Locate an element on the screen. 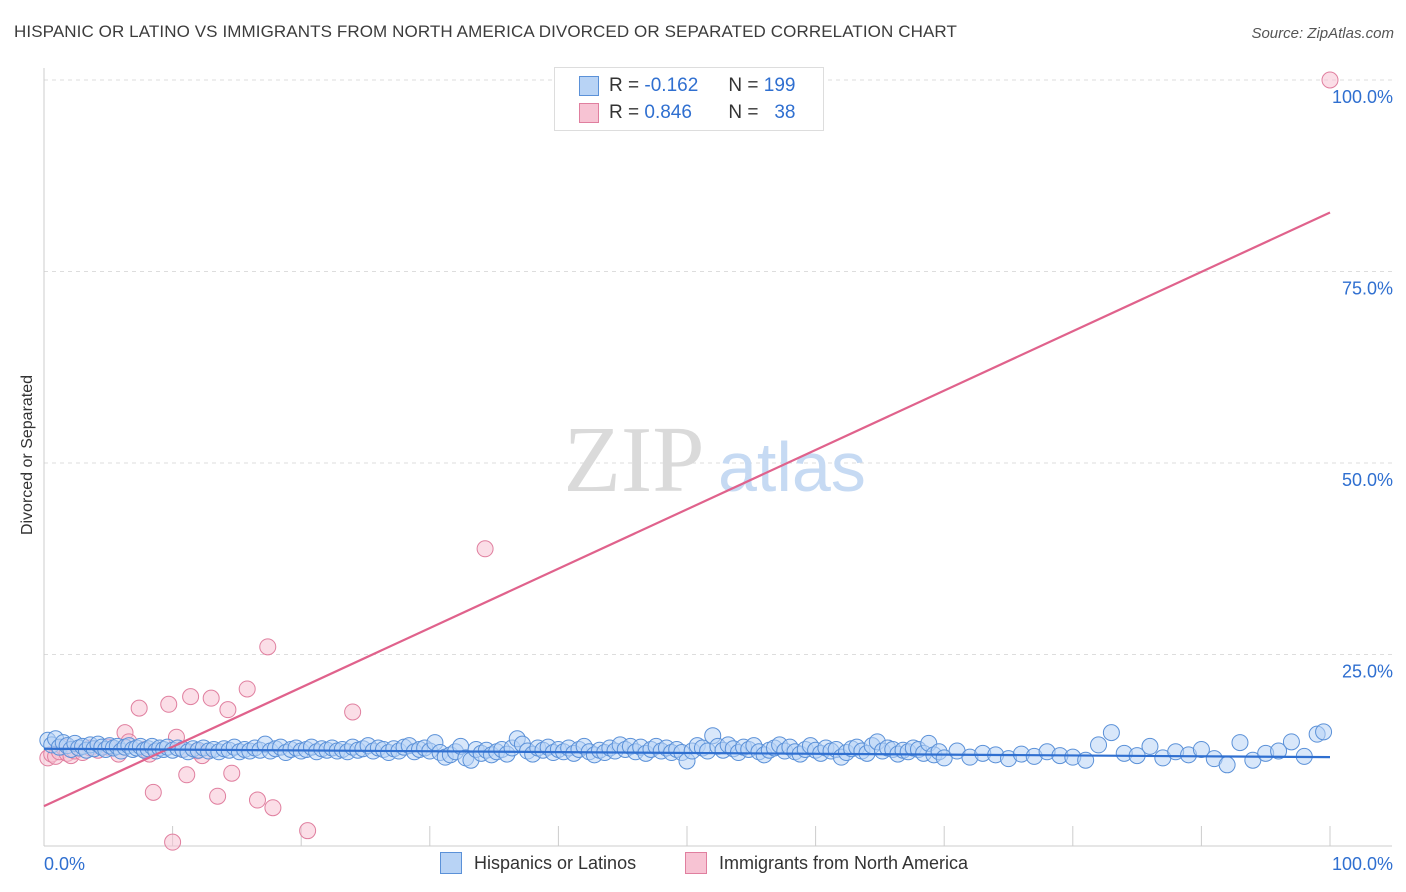  legend-row-blue: R = -0.162 N = 199 is located at coordinates (687, 86).